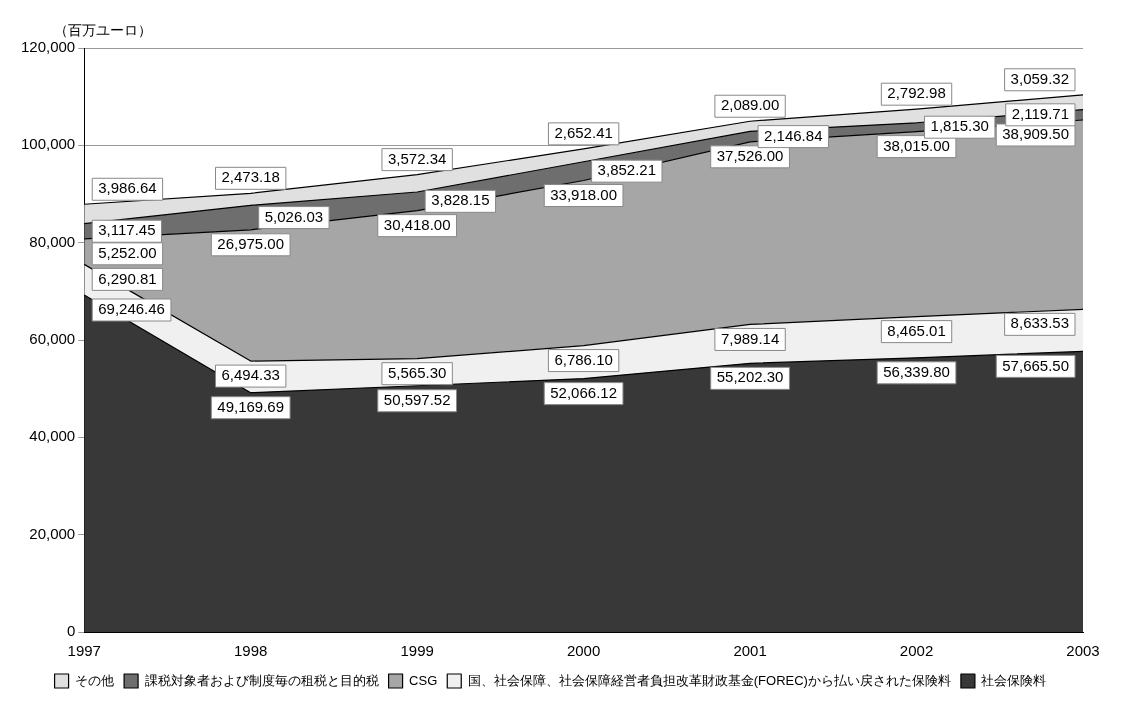 The height and width of the screenshot is (708, 1142). Describe the element at coordinates (1039, 323) in the screenshot. I see `data-label: 8,633.53` at that location.